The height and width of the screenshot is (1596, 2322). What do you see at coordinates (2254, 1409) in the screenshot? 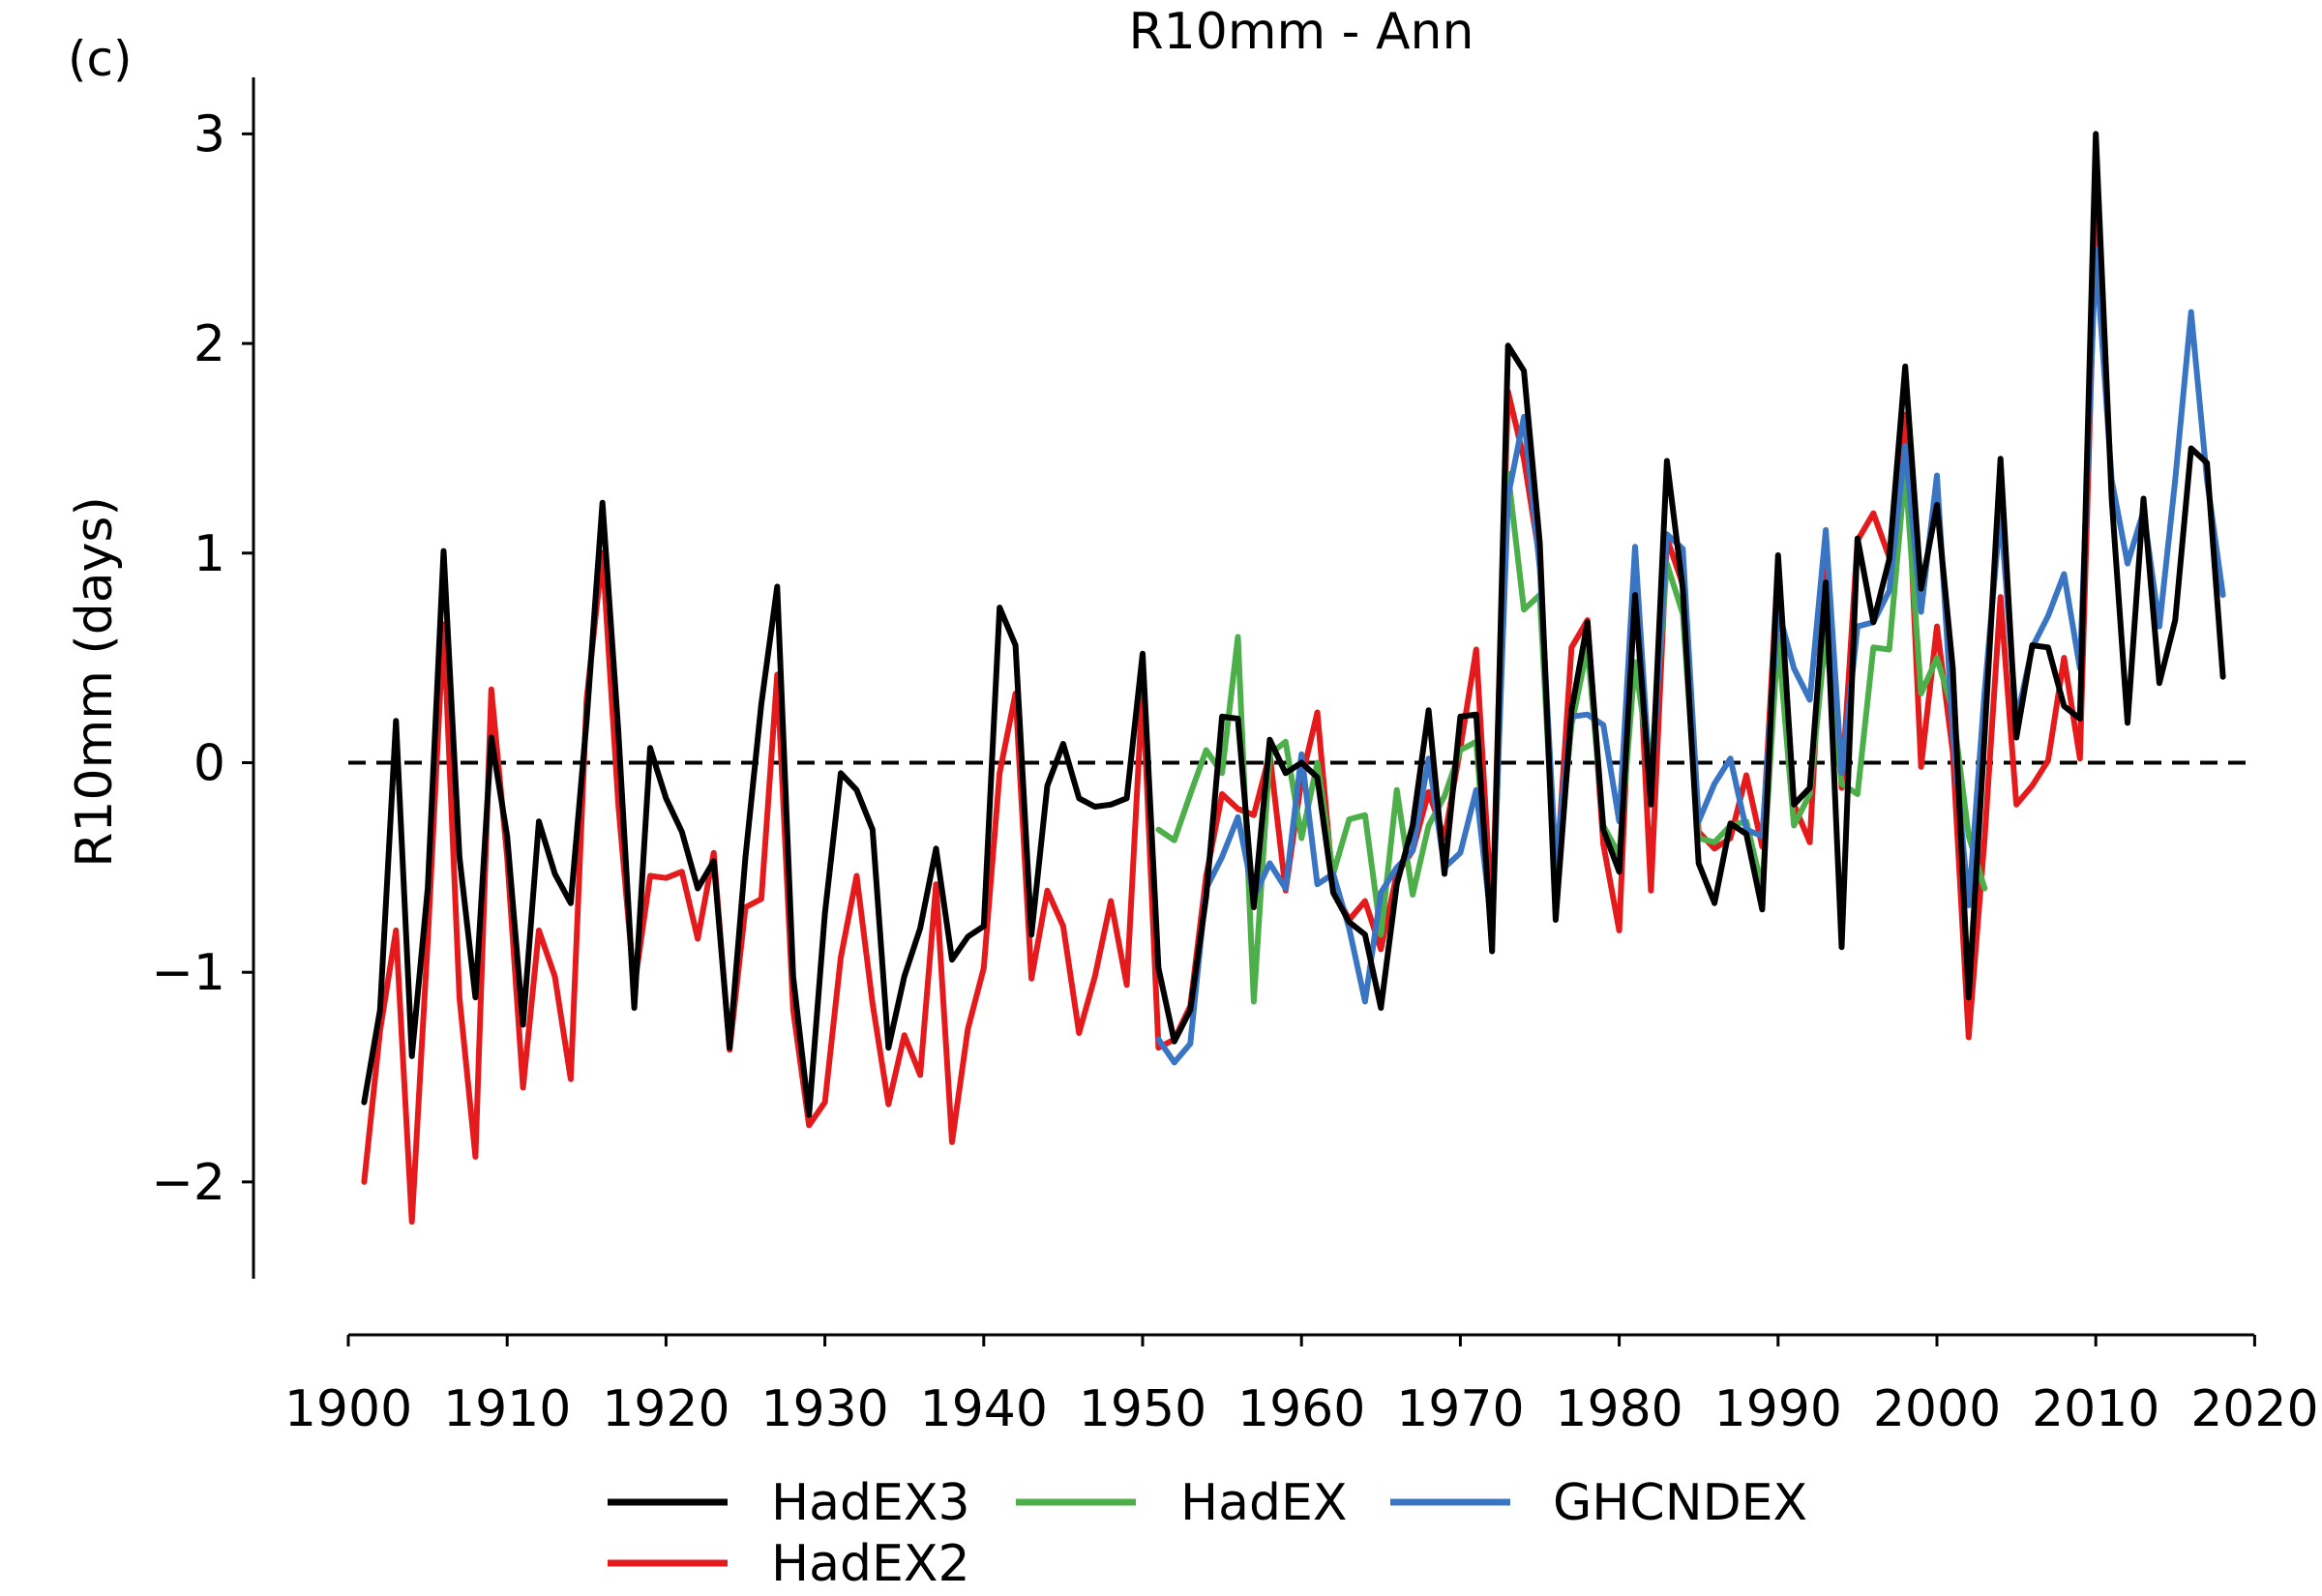
I see `x-tick-label: 2020` at bounding box center [2254, 1409].